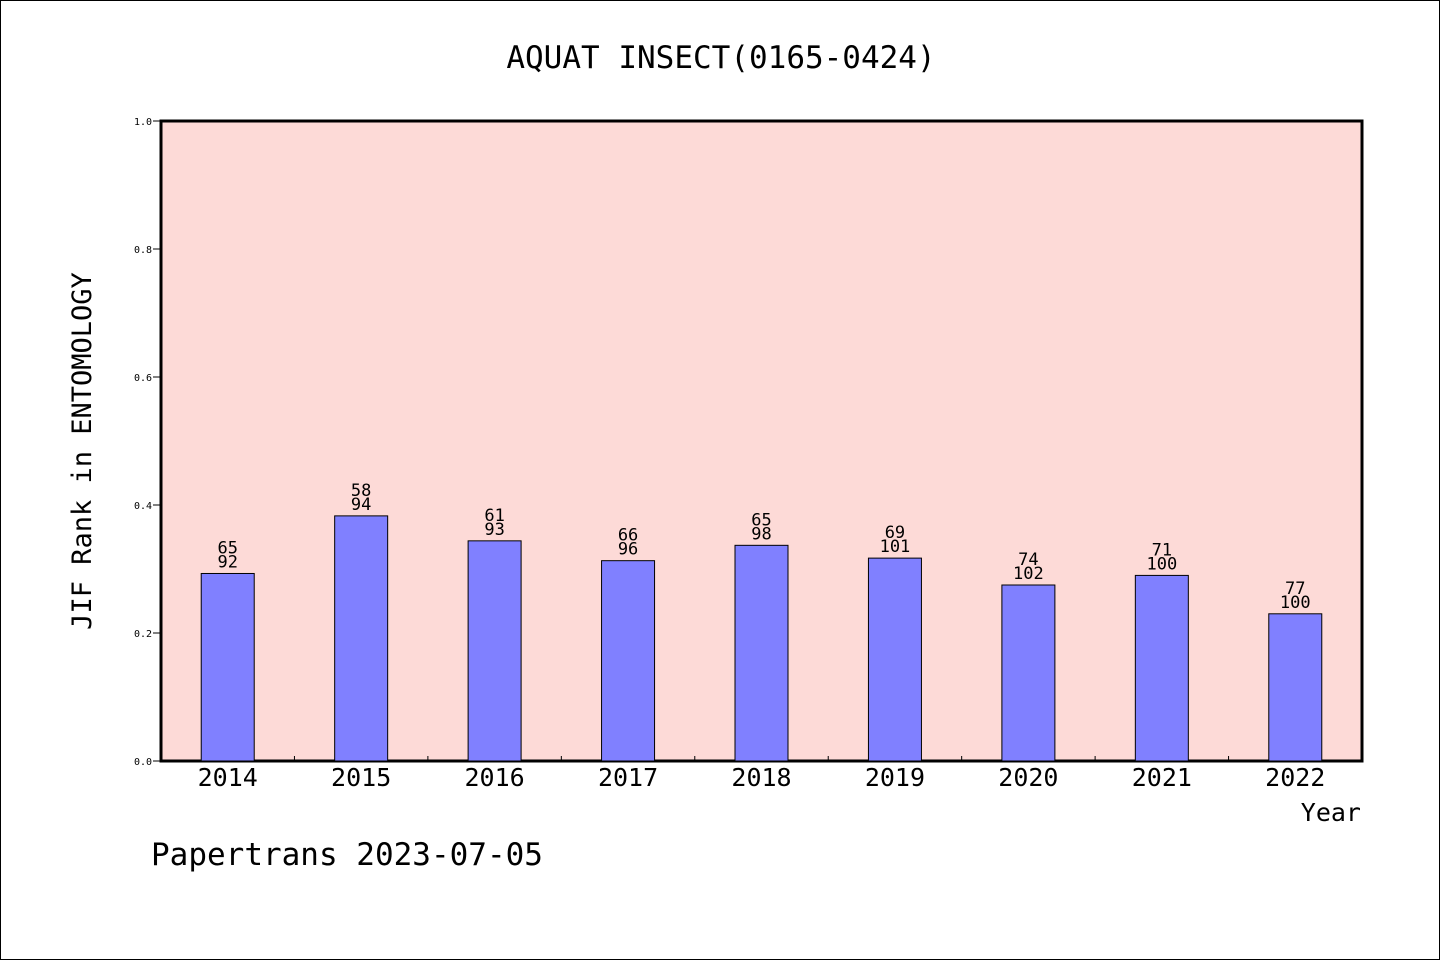  Describe the element at coordinates (143, 378) in the screenshot. I see `y-tick-label: 0.6` at that location.